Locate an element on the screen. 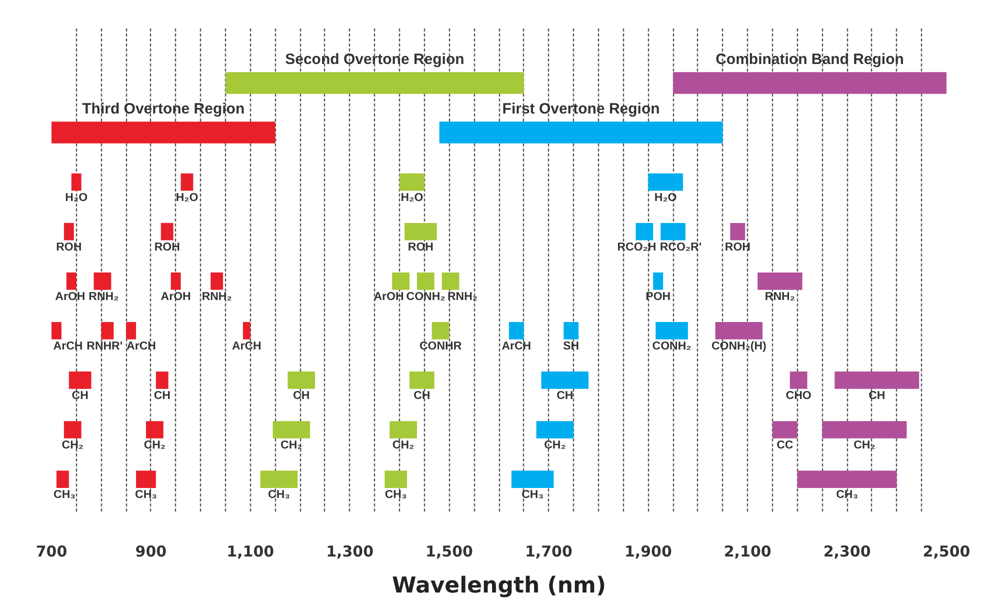 The height and width of the screenshot is (601, 986). x-tick-label: 1,700 is located at coordinates (548, 551).